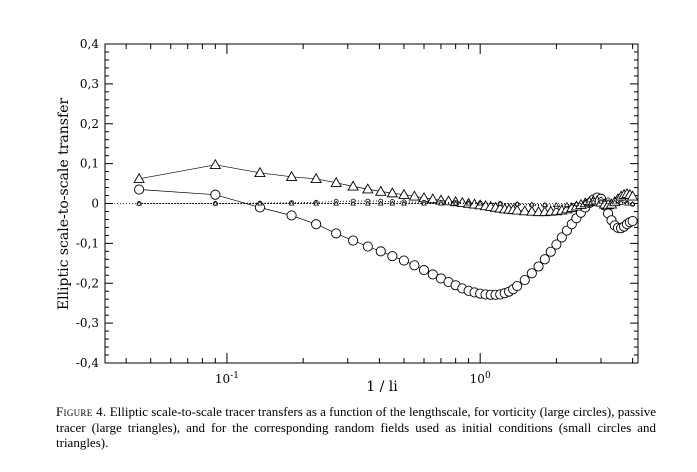 The width and height of the screenshot is (697, 472). Describe the element at coordinates (89, 44) in the screenshot. I see `y-tick-label: 0,4` at that location.